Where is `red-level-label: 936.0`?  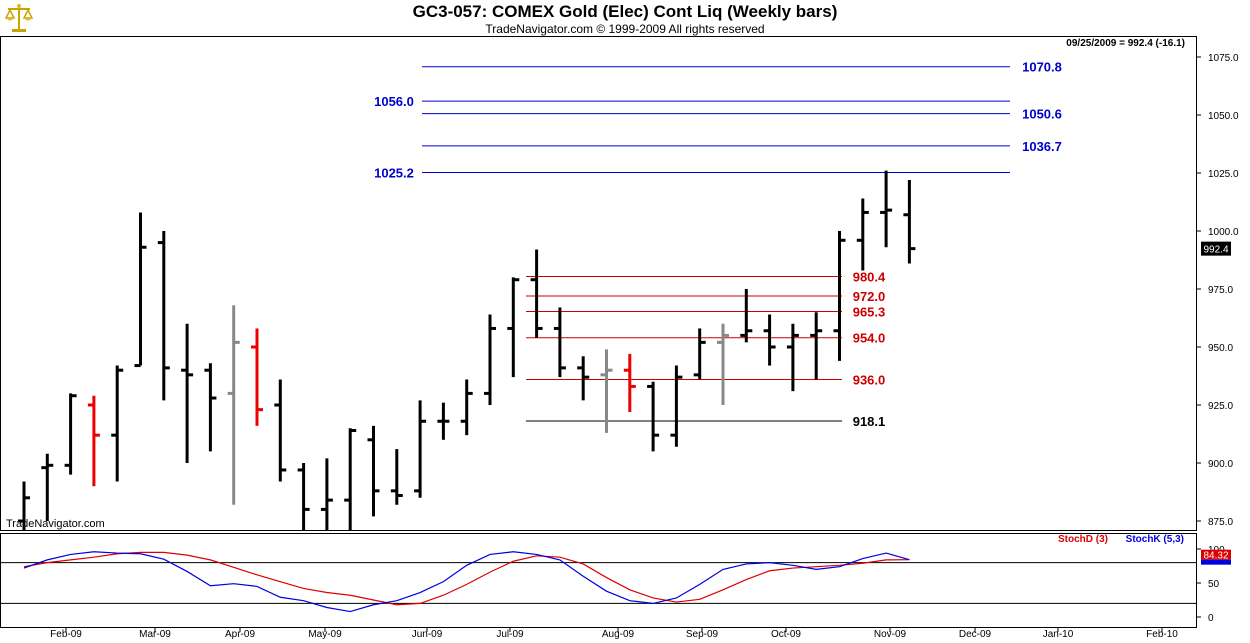 red-level-label: 936.0 is located at coordinates (869, 379).